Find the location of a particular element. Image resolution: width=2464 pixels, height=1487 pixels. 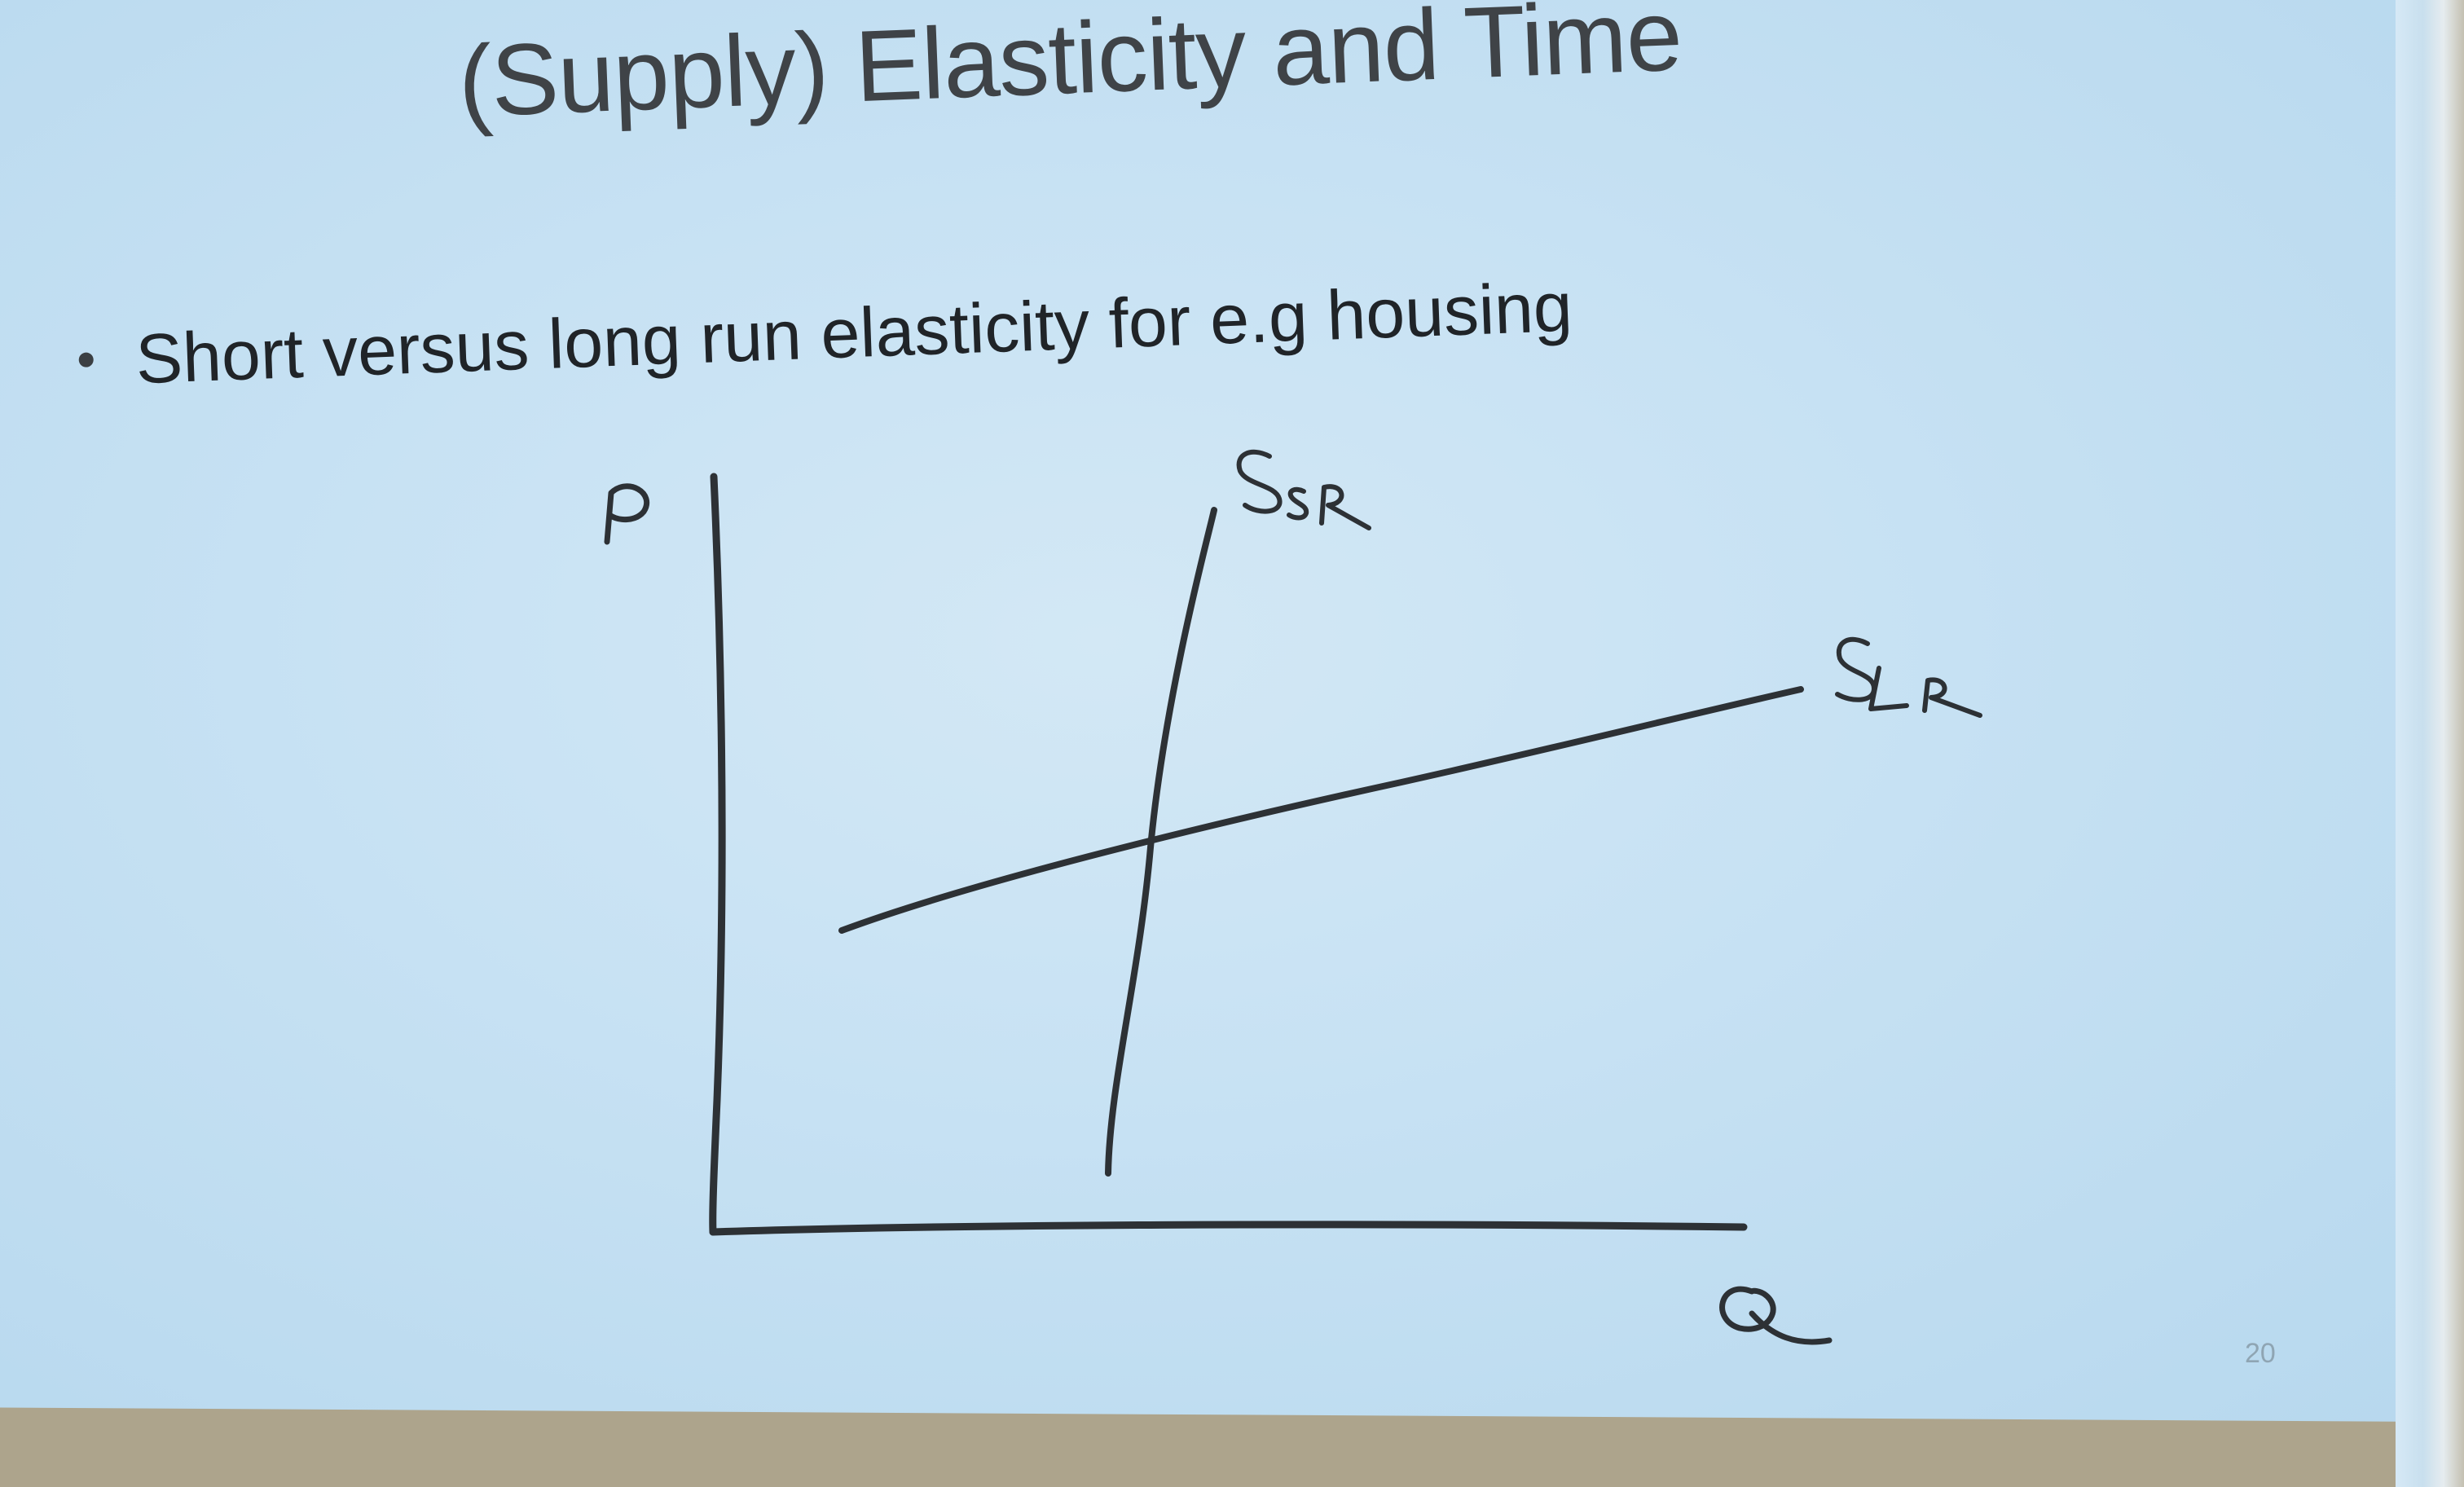

short-run-label-glyph is located at coordinates (1303, 490).